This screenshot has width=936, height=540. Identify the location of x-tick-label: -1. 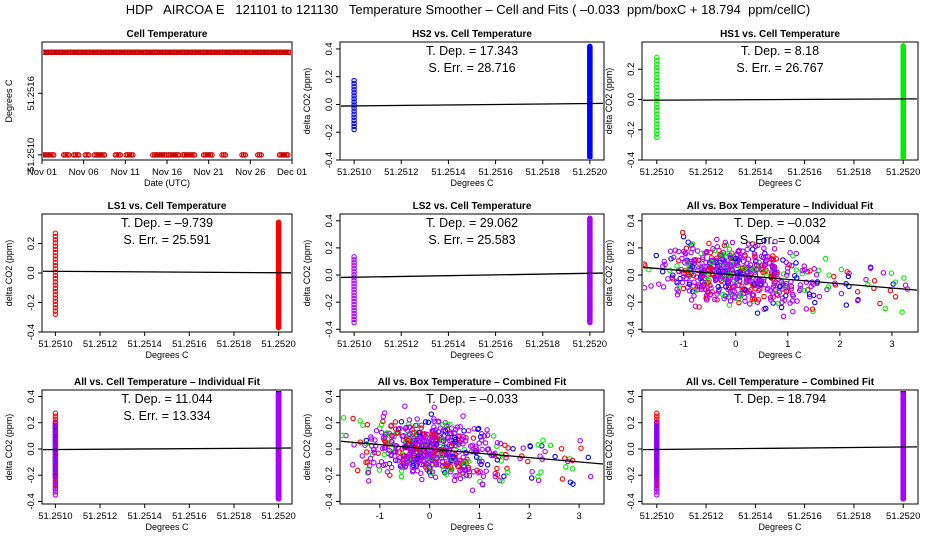
(683, 344).